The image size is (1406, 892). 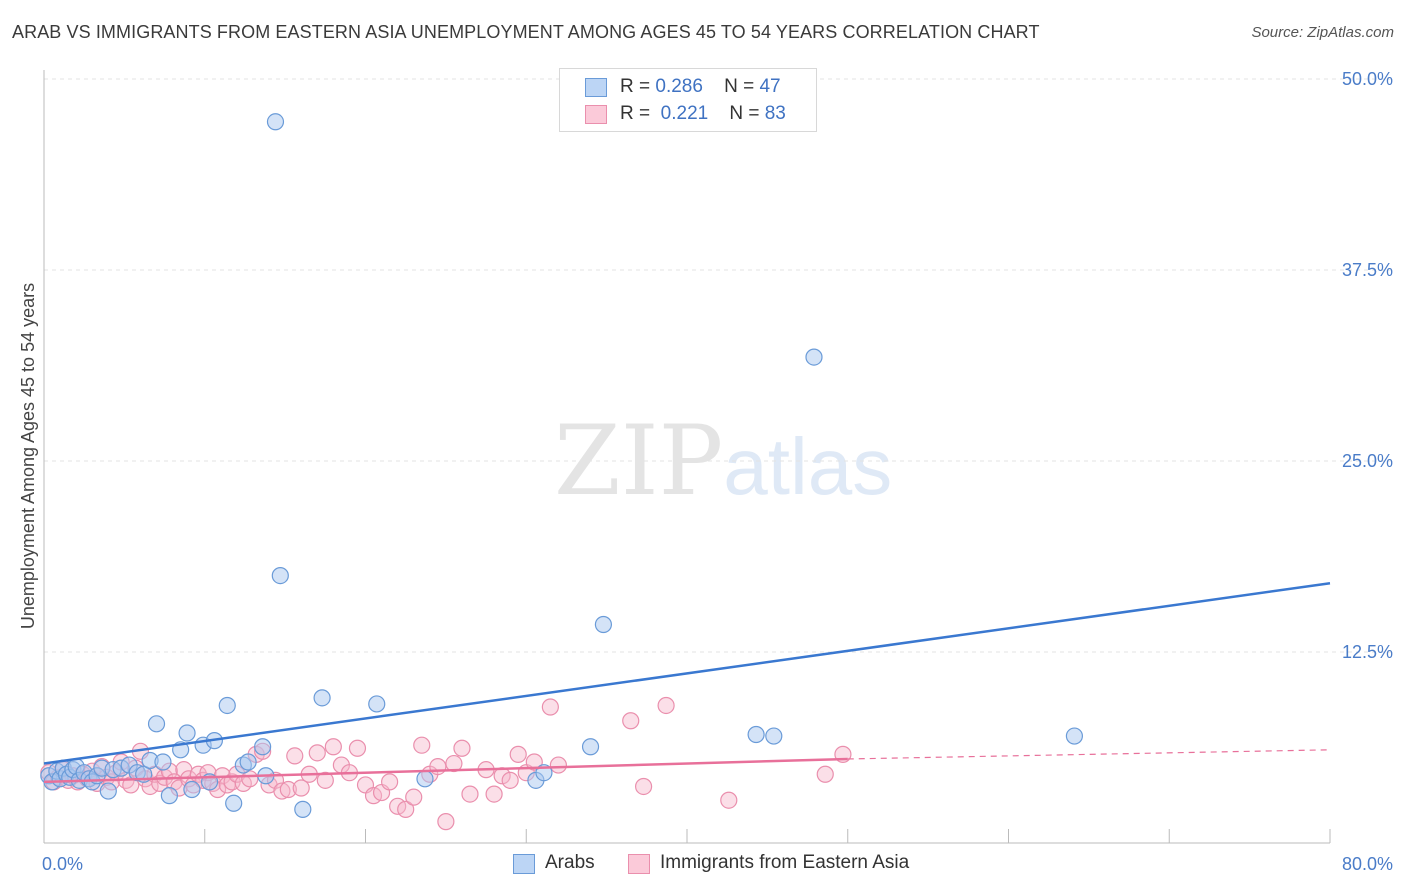 I want to click on legend-arabs-r-label: R =, so click(x=635, y=86).